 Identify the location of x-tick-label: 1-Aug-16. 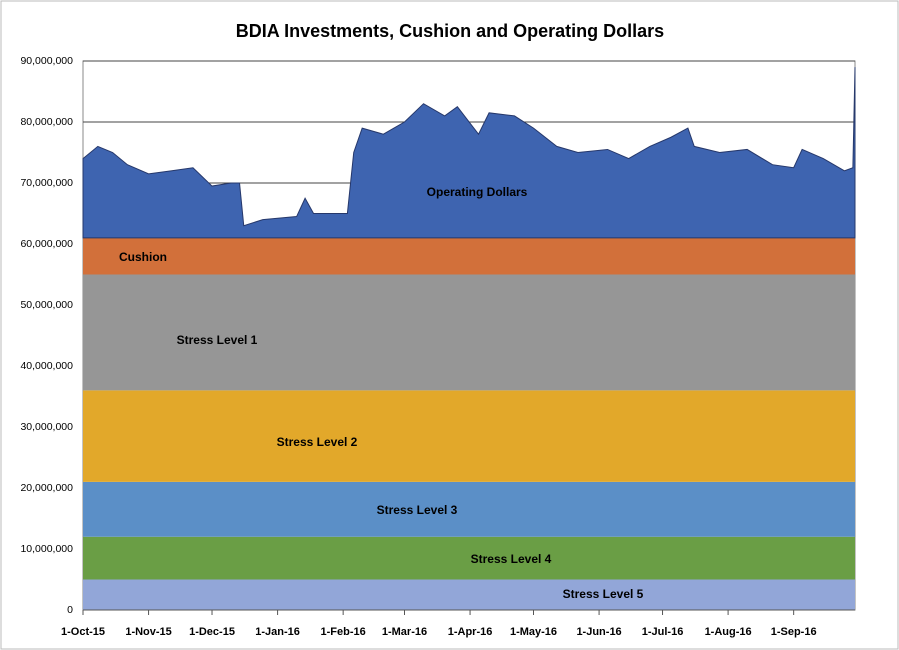
(728, 632).